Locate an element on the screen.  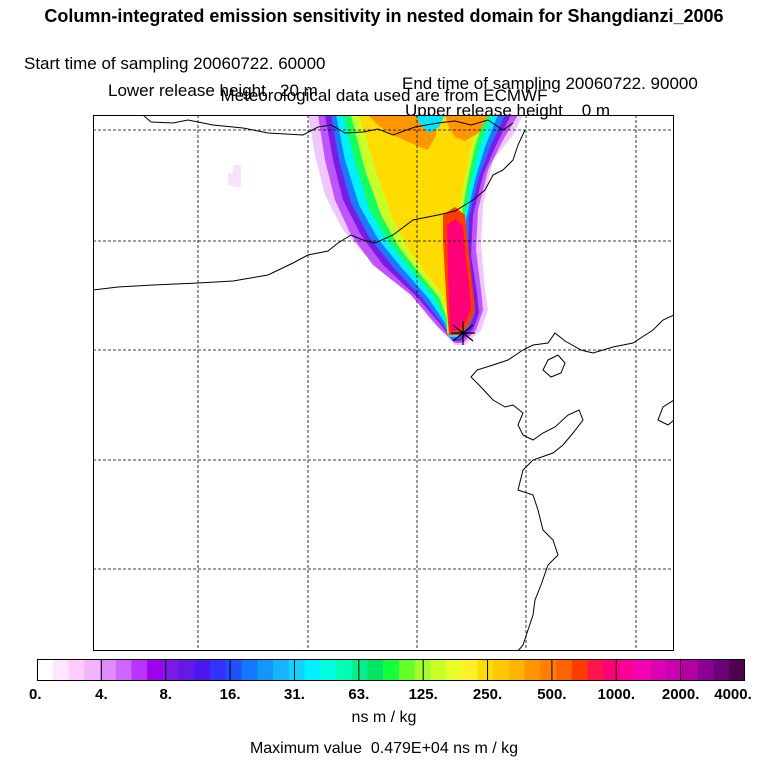
colorbar-tick-label: 1000. is located at coordinates (616, 694).